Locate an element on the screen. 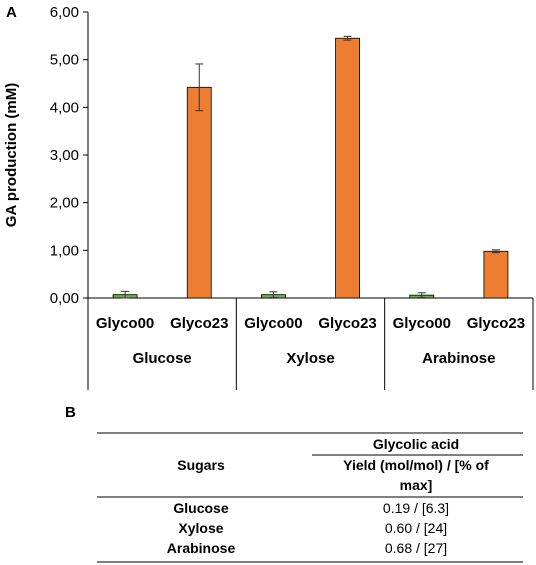 The height and width of the screenshot is (565, 536). table-row-yield: 0.19 / [6.3] is located at coordinates (416, 508).